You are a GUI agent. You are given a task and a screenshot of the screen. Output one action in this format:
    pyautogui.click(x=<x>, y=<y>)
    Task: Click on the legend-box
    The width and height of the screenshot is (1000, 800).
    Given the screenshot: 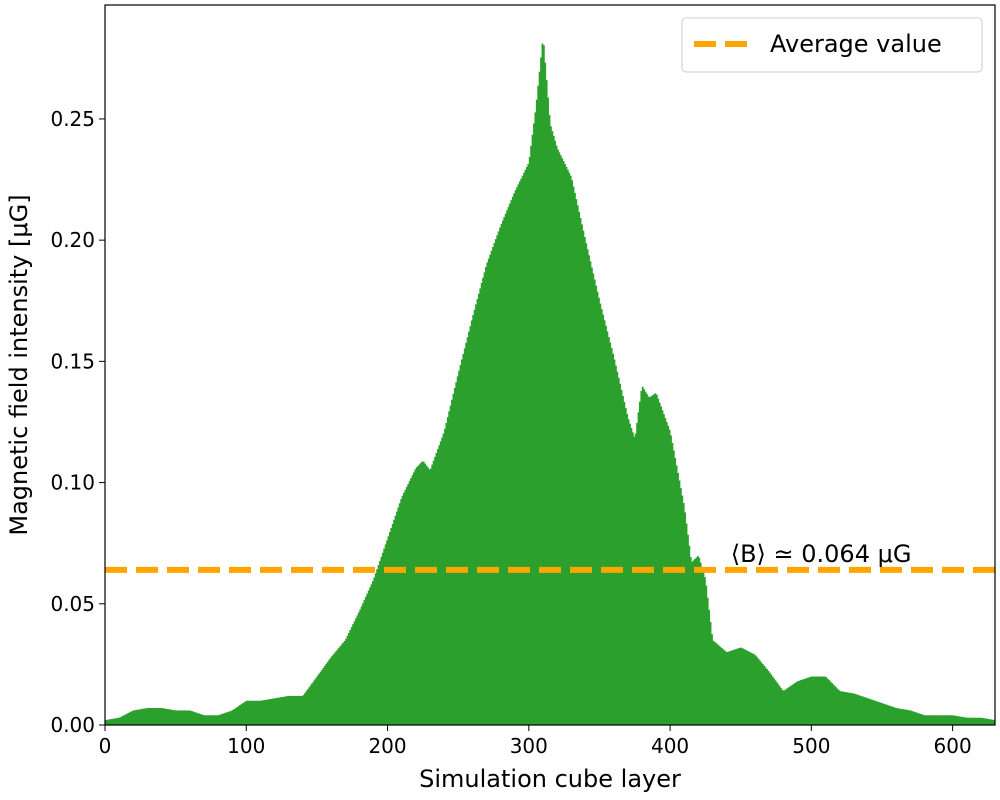 What is the action you would take?
    pyautogui.click(x=832, y=45)
    